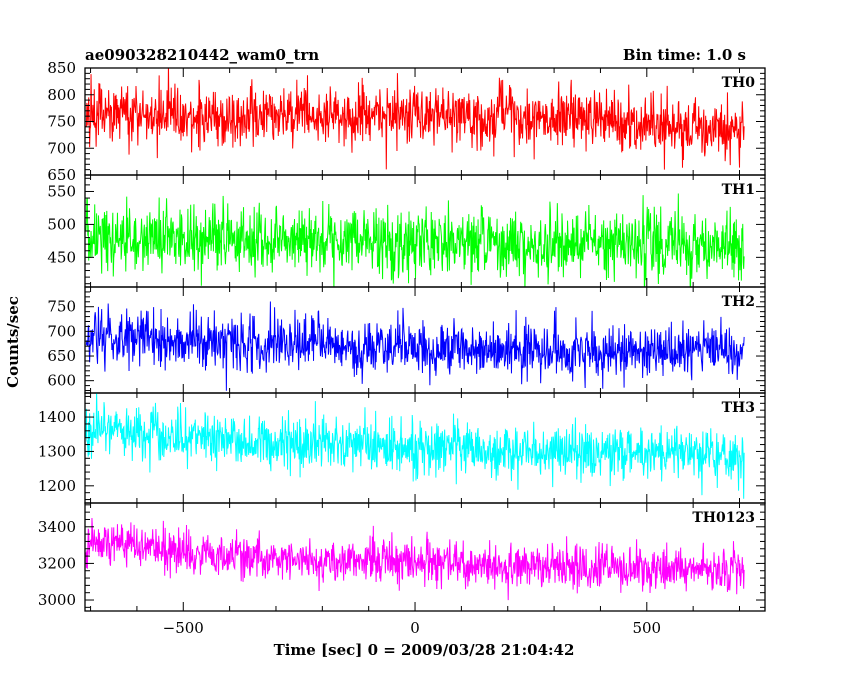  I want to click on y-tick-label: 1200, so click(57, 486).